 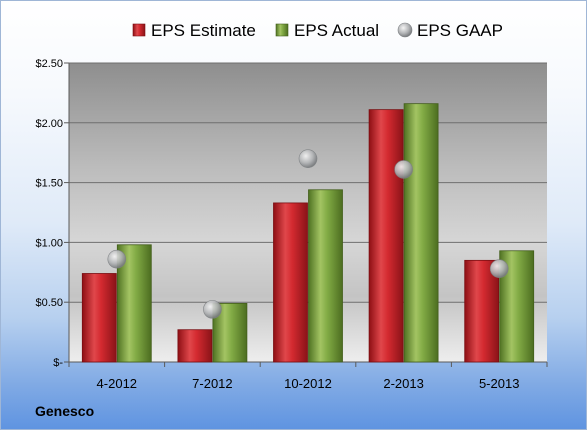 What do you see at coordinates (58, 363) in the screenshot?
I see `y-tick-label: $-` at bounding box center [58, 363].